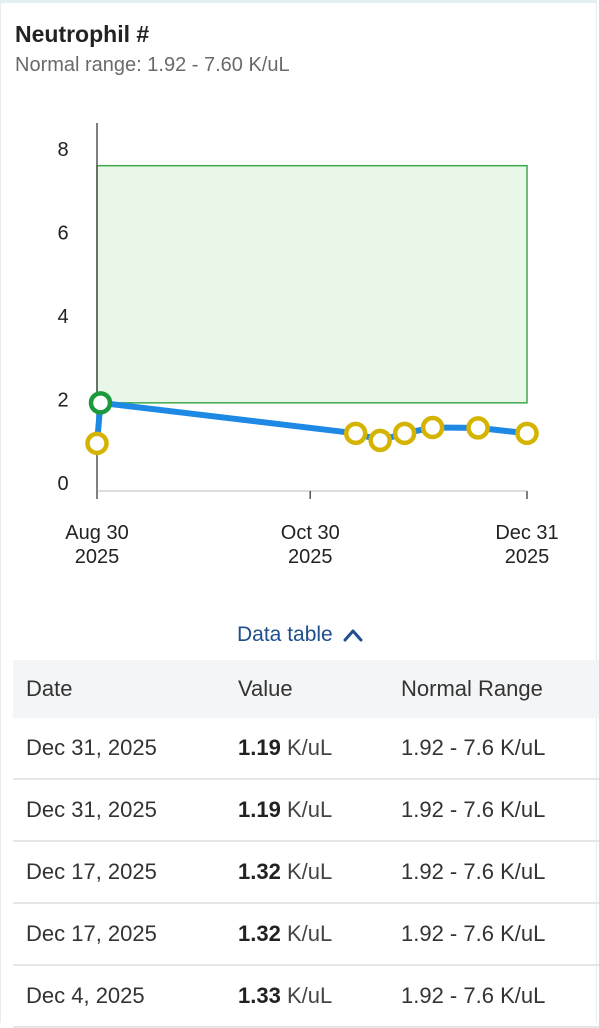 The height and width of the screenshot is (1028, 599). What do you see at coordinates (62, 150) in the screenshot?
I see `y-tick-label: 8` at bounding box center [62, 150].